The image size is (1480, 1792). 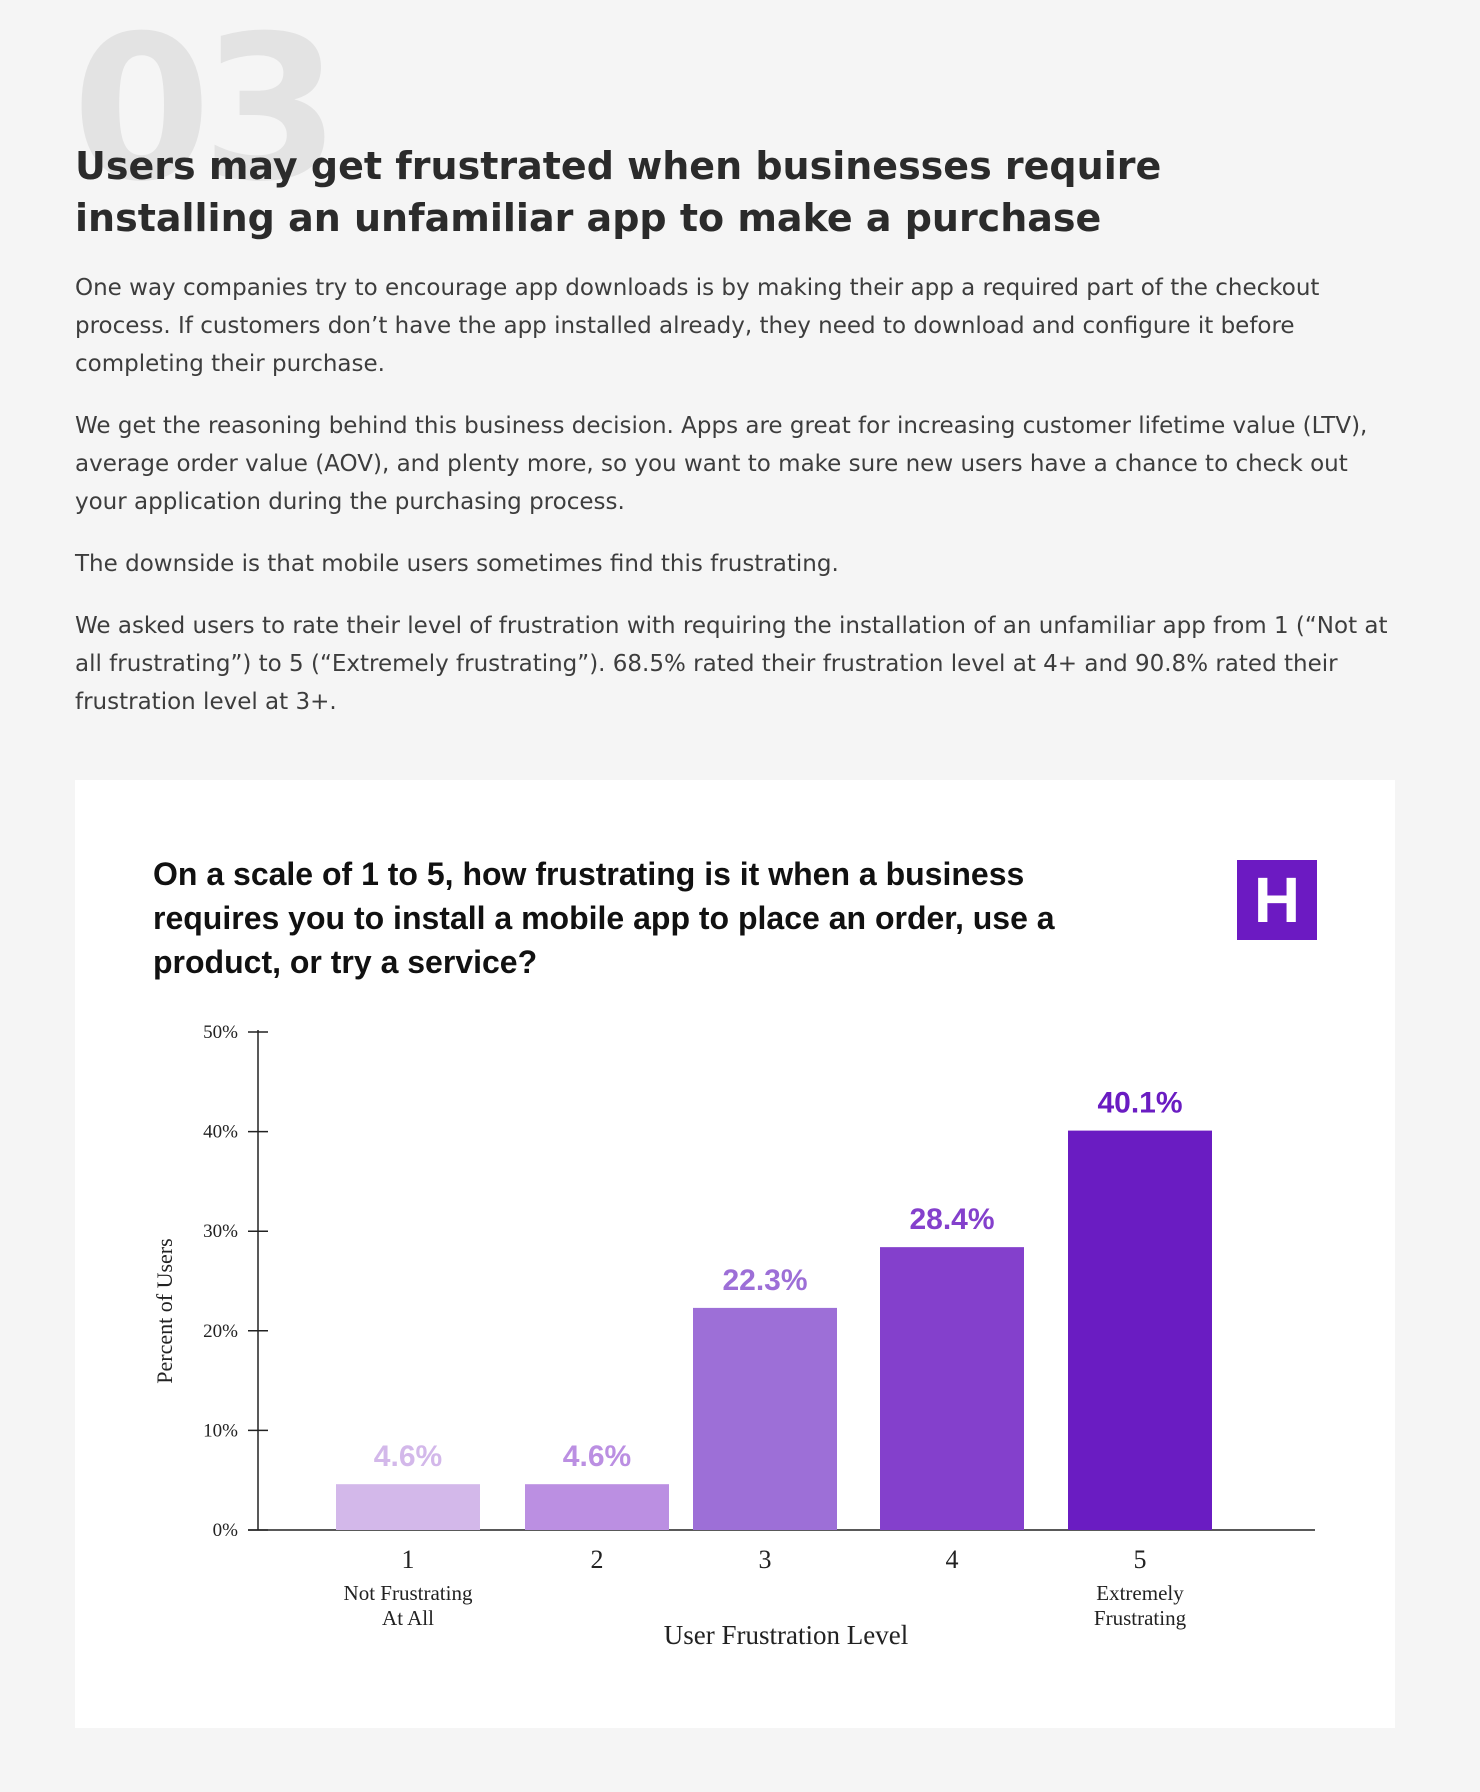 I want to click on x-tick-label: 1, so click(x=408, y=1559).